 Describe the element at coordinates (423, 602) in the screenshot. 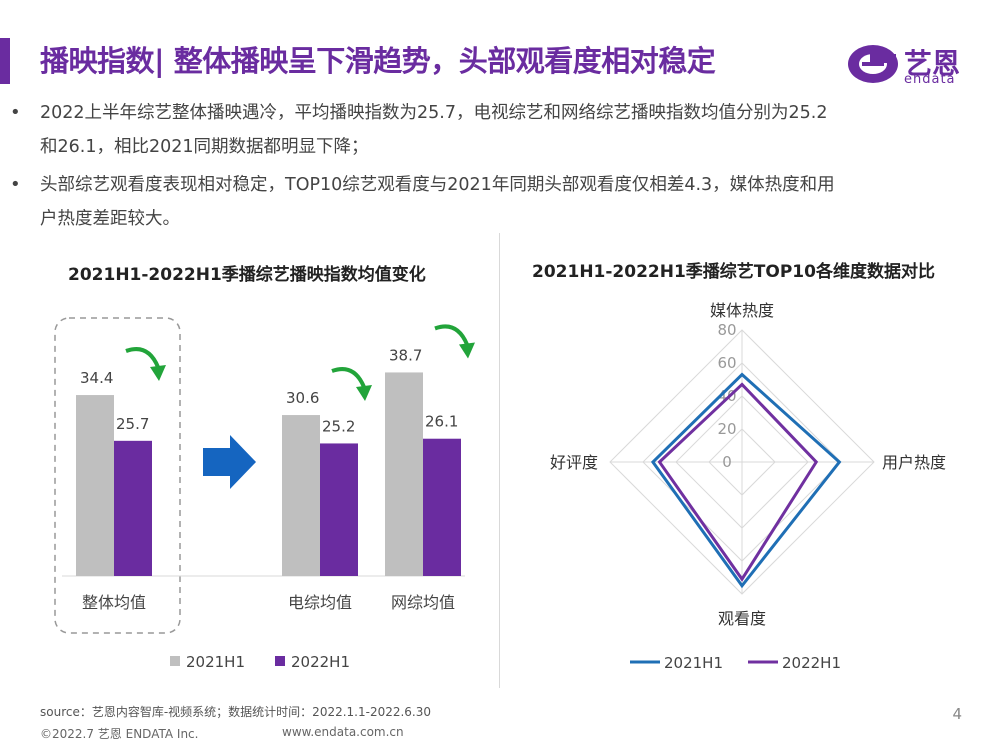

I see `category-tick-label: 网综均值` at that location.